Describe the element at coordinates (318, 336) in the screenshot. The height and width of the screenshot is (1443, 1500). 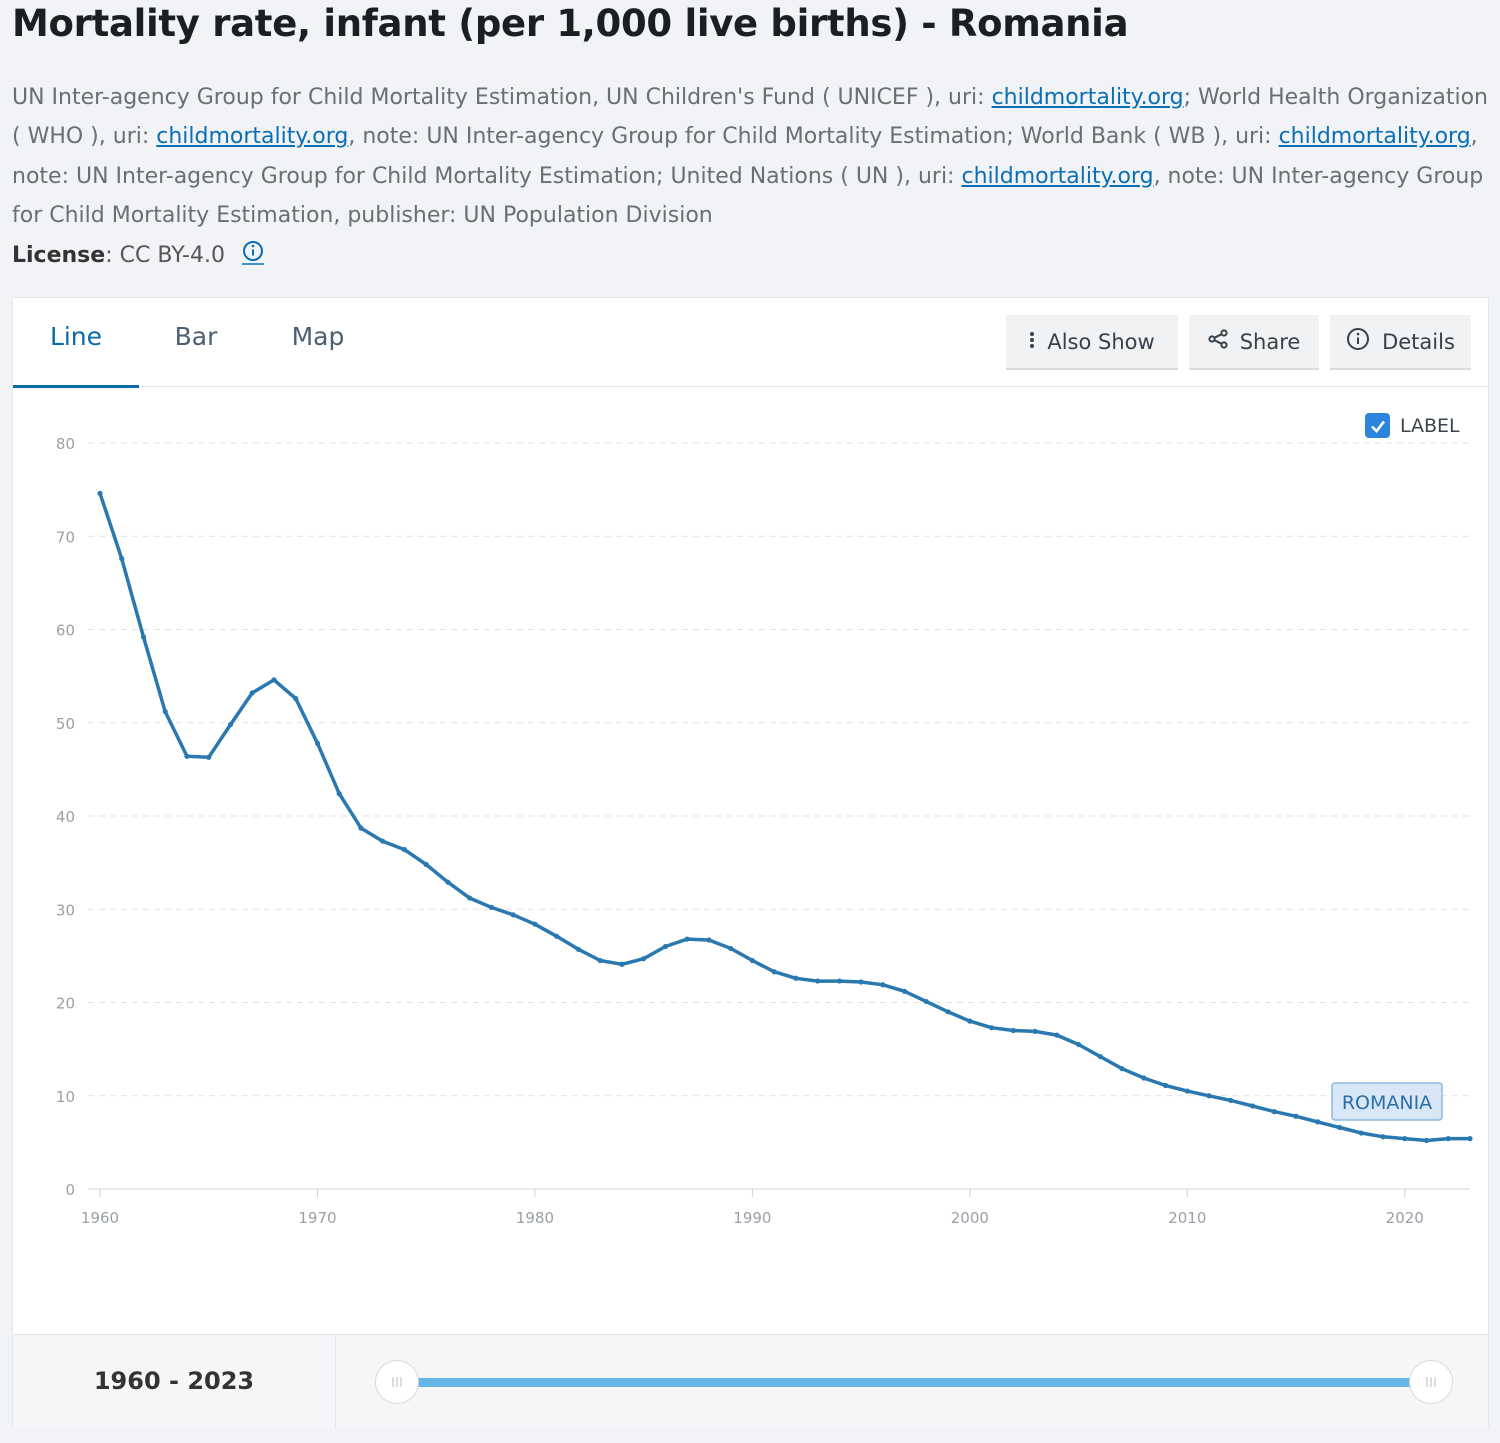
I see `tab-map: Map` at that location.